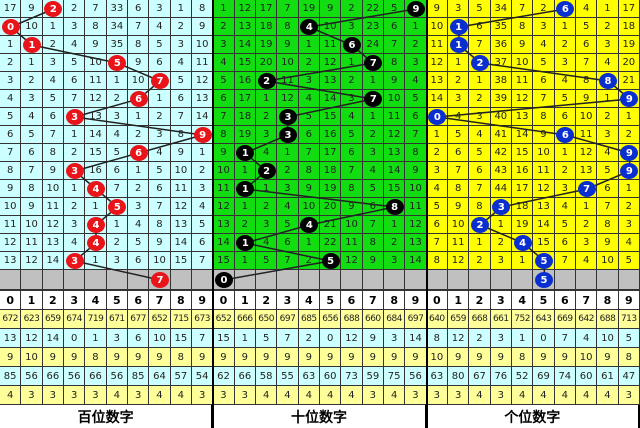  What do you see at coordinates (394, 319) in the screenshot?
I see `statistic-cell: 684` at bounding box center [394, 319].